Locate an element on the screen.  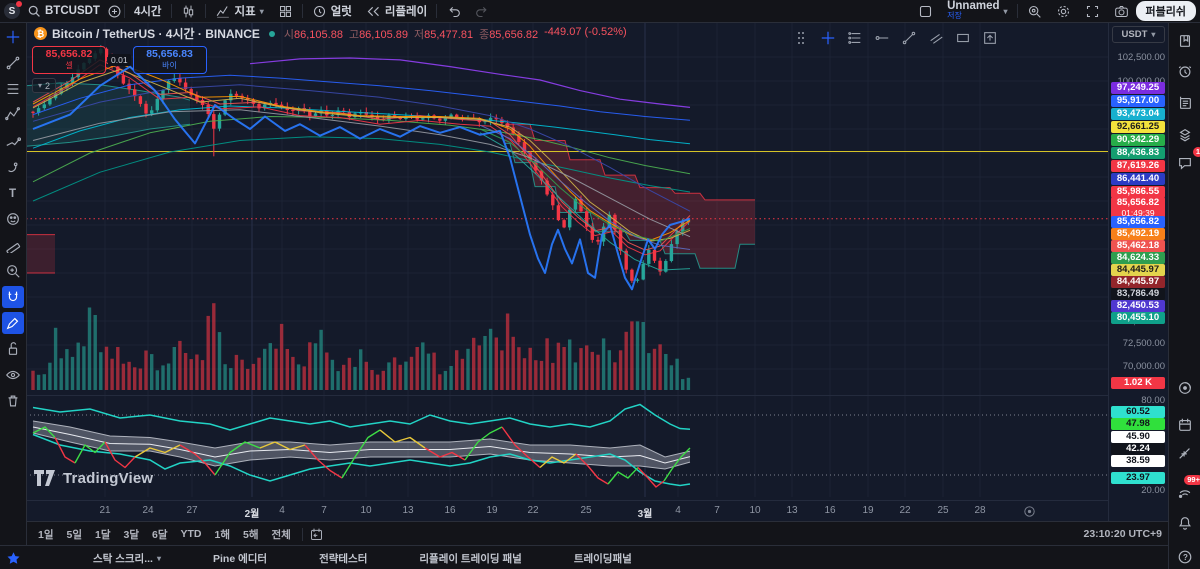
market-status-dot is located at coordinates (271, 33).